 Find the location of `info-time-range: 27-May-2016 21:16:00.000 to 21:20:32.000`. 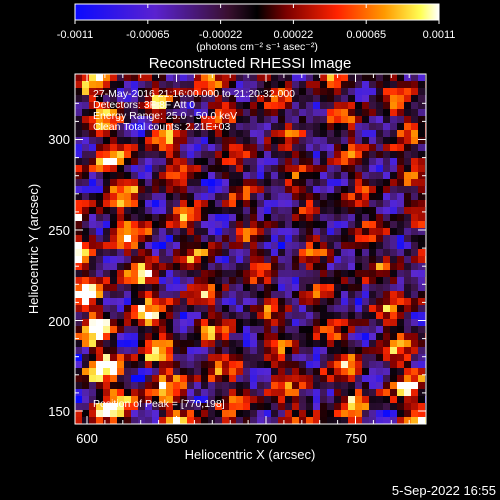

info-time-range: 27-May-2016 21:16:00.000 to 21:20:32.000 is located at coordinates (194, 94).